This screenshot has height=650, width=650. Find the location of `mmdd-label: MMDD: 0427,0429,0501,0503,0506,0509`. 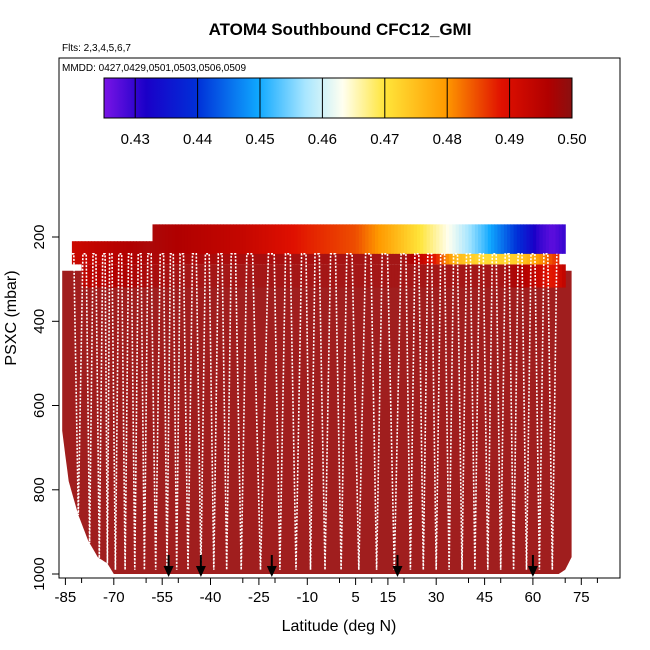

mmdd-label: MMDD: 0427,0429,0501,0503,0506,0509 is located at coordinates (154, 68).